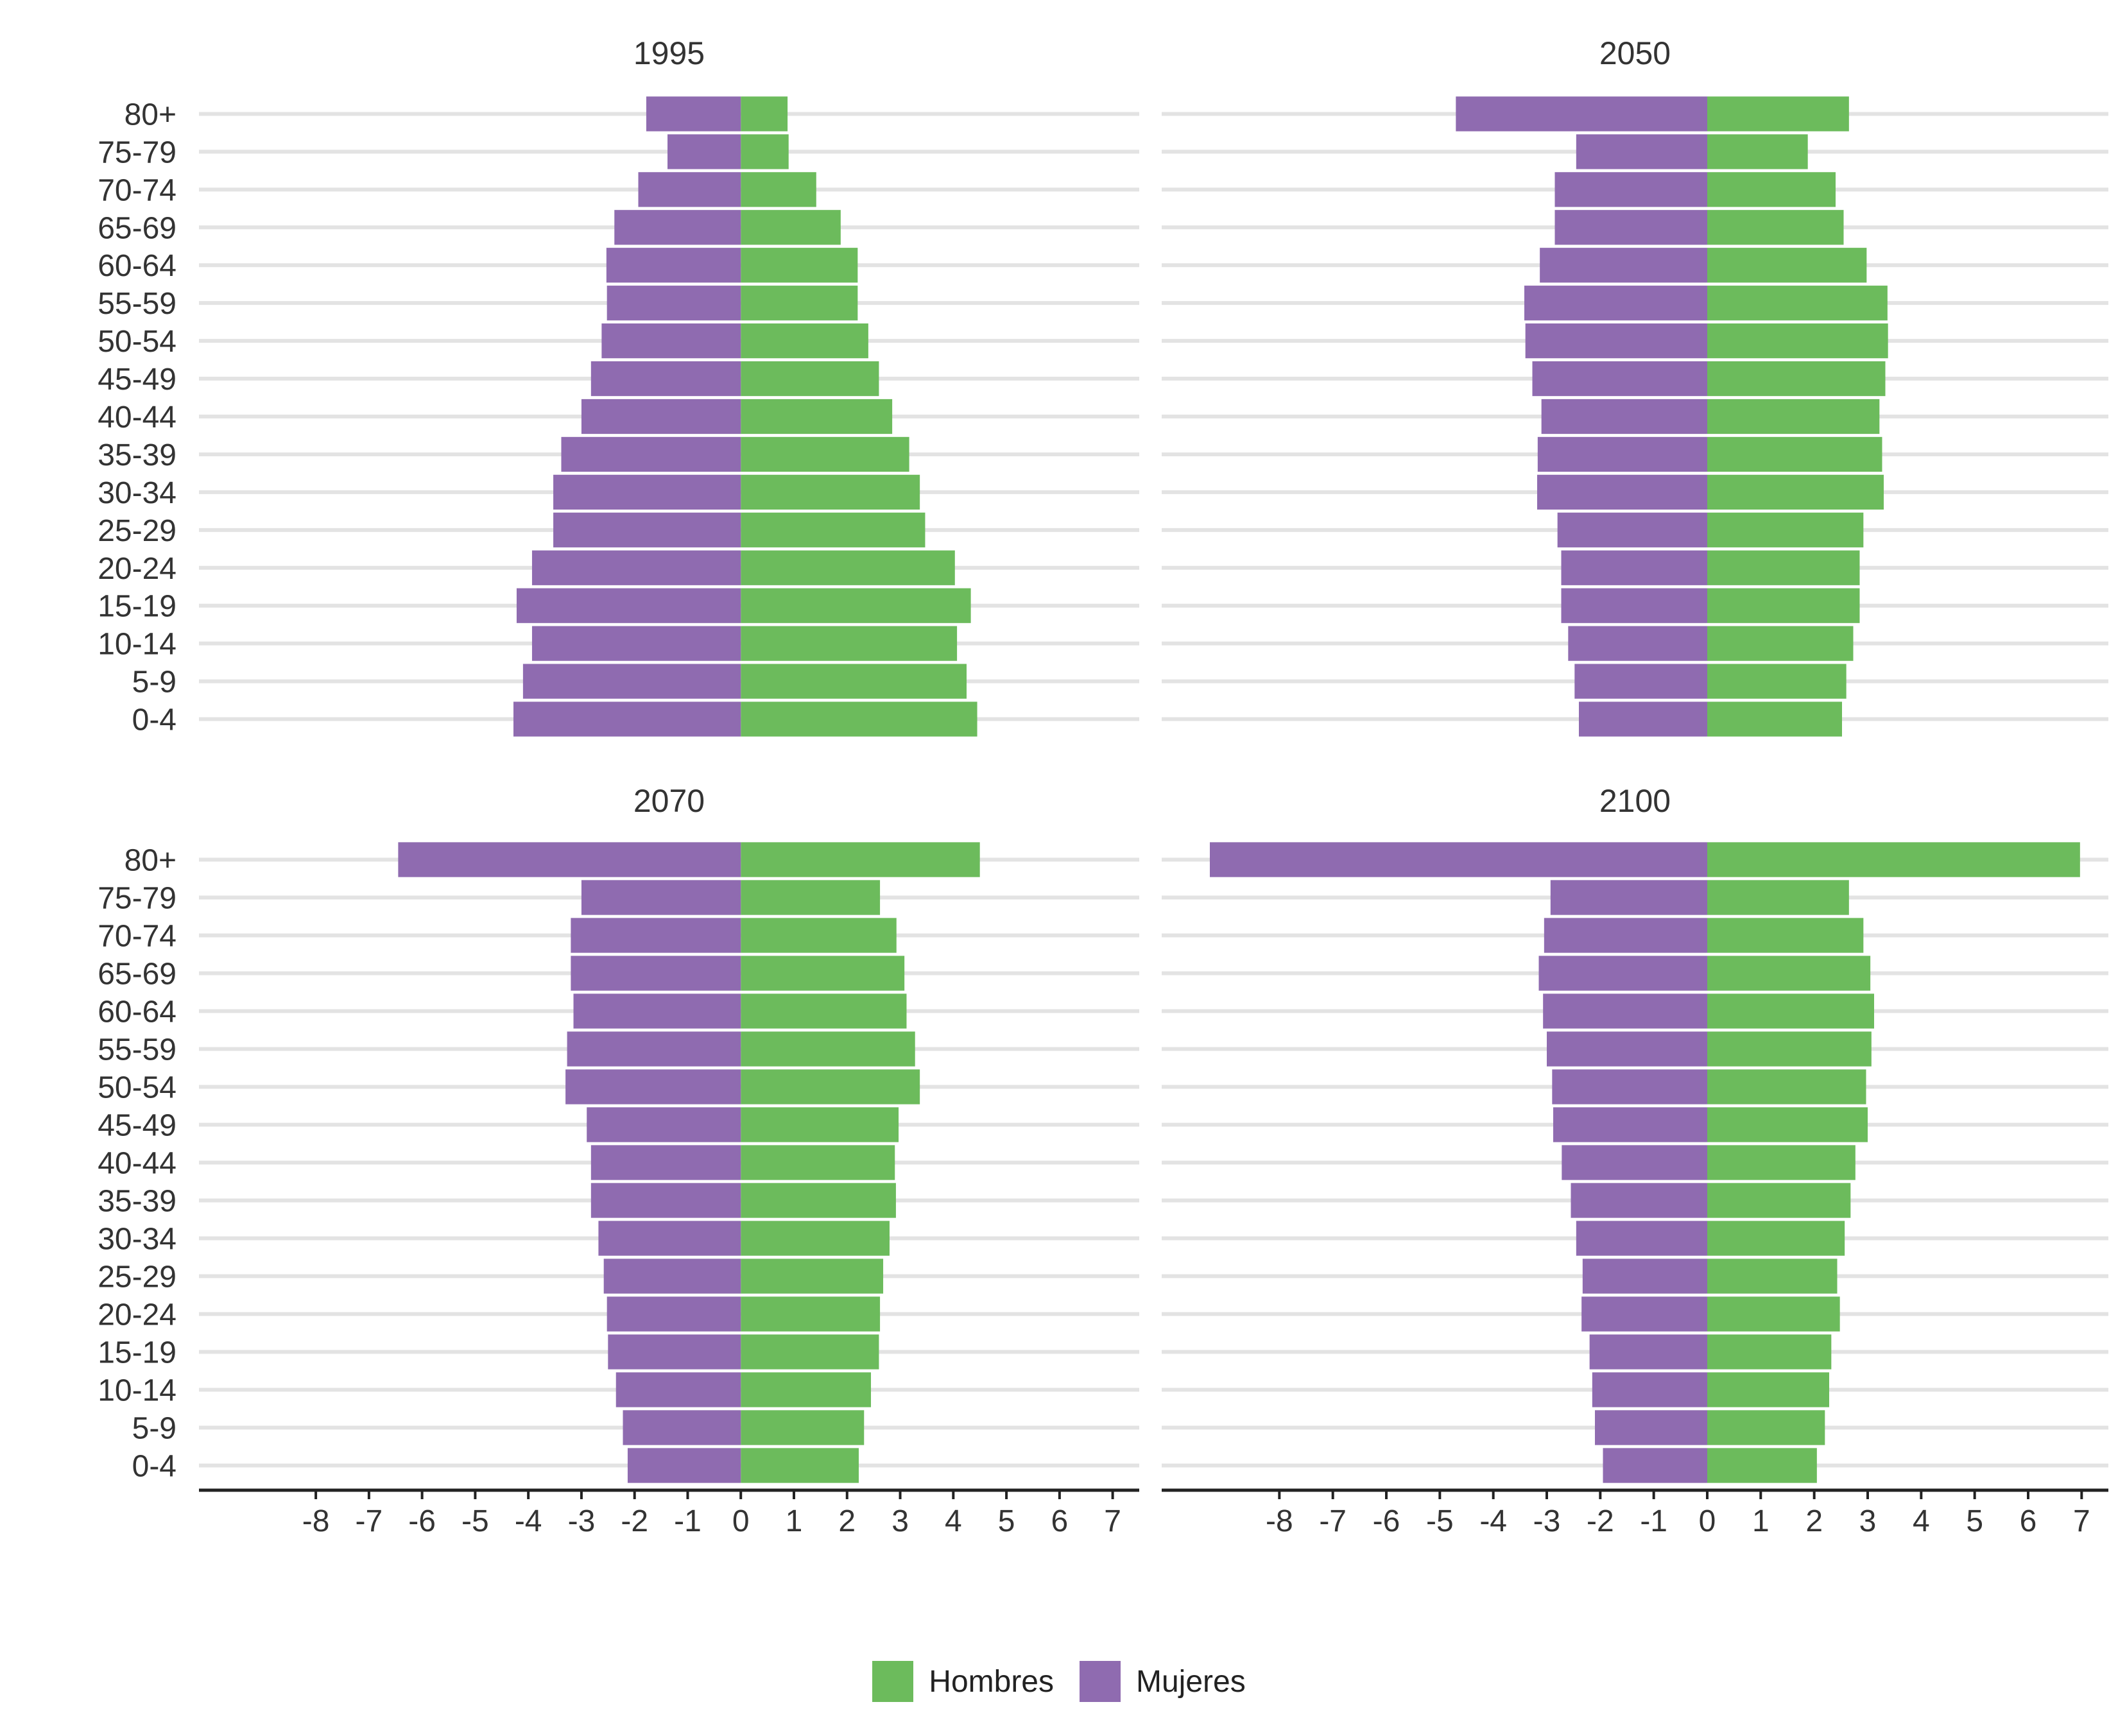 This screenshot has width=2118, height=1736. What do you see at coordinates (137, 1315) in the screenshot?
I see `y-tick-label: 20-24` at bounding box center [137, 1315].